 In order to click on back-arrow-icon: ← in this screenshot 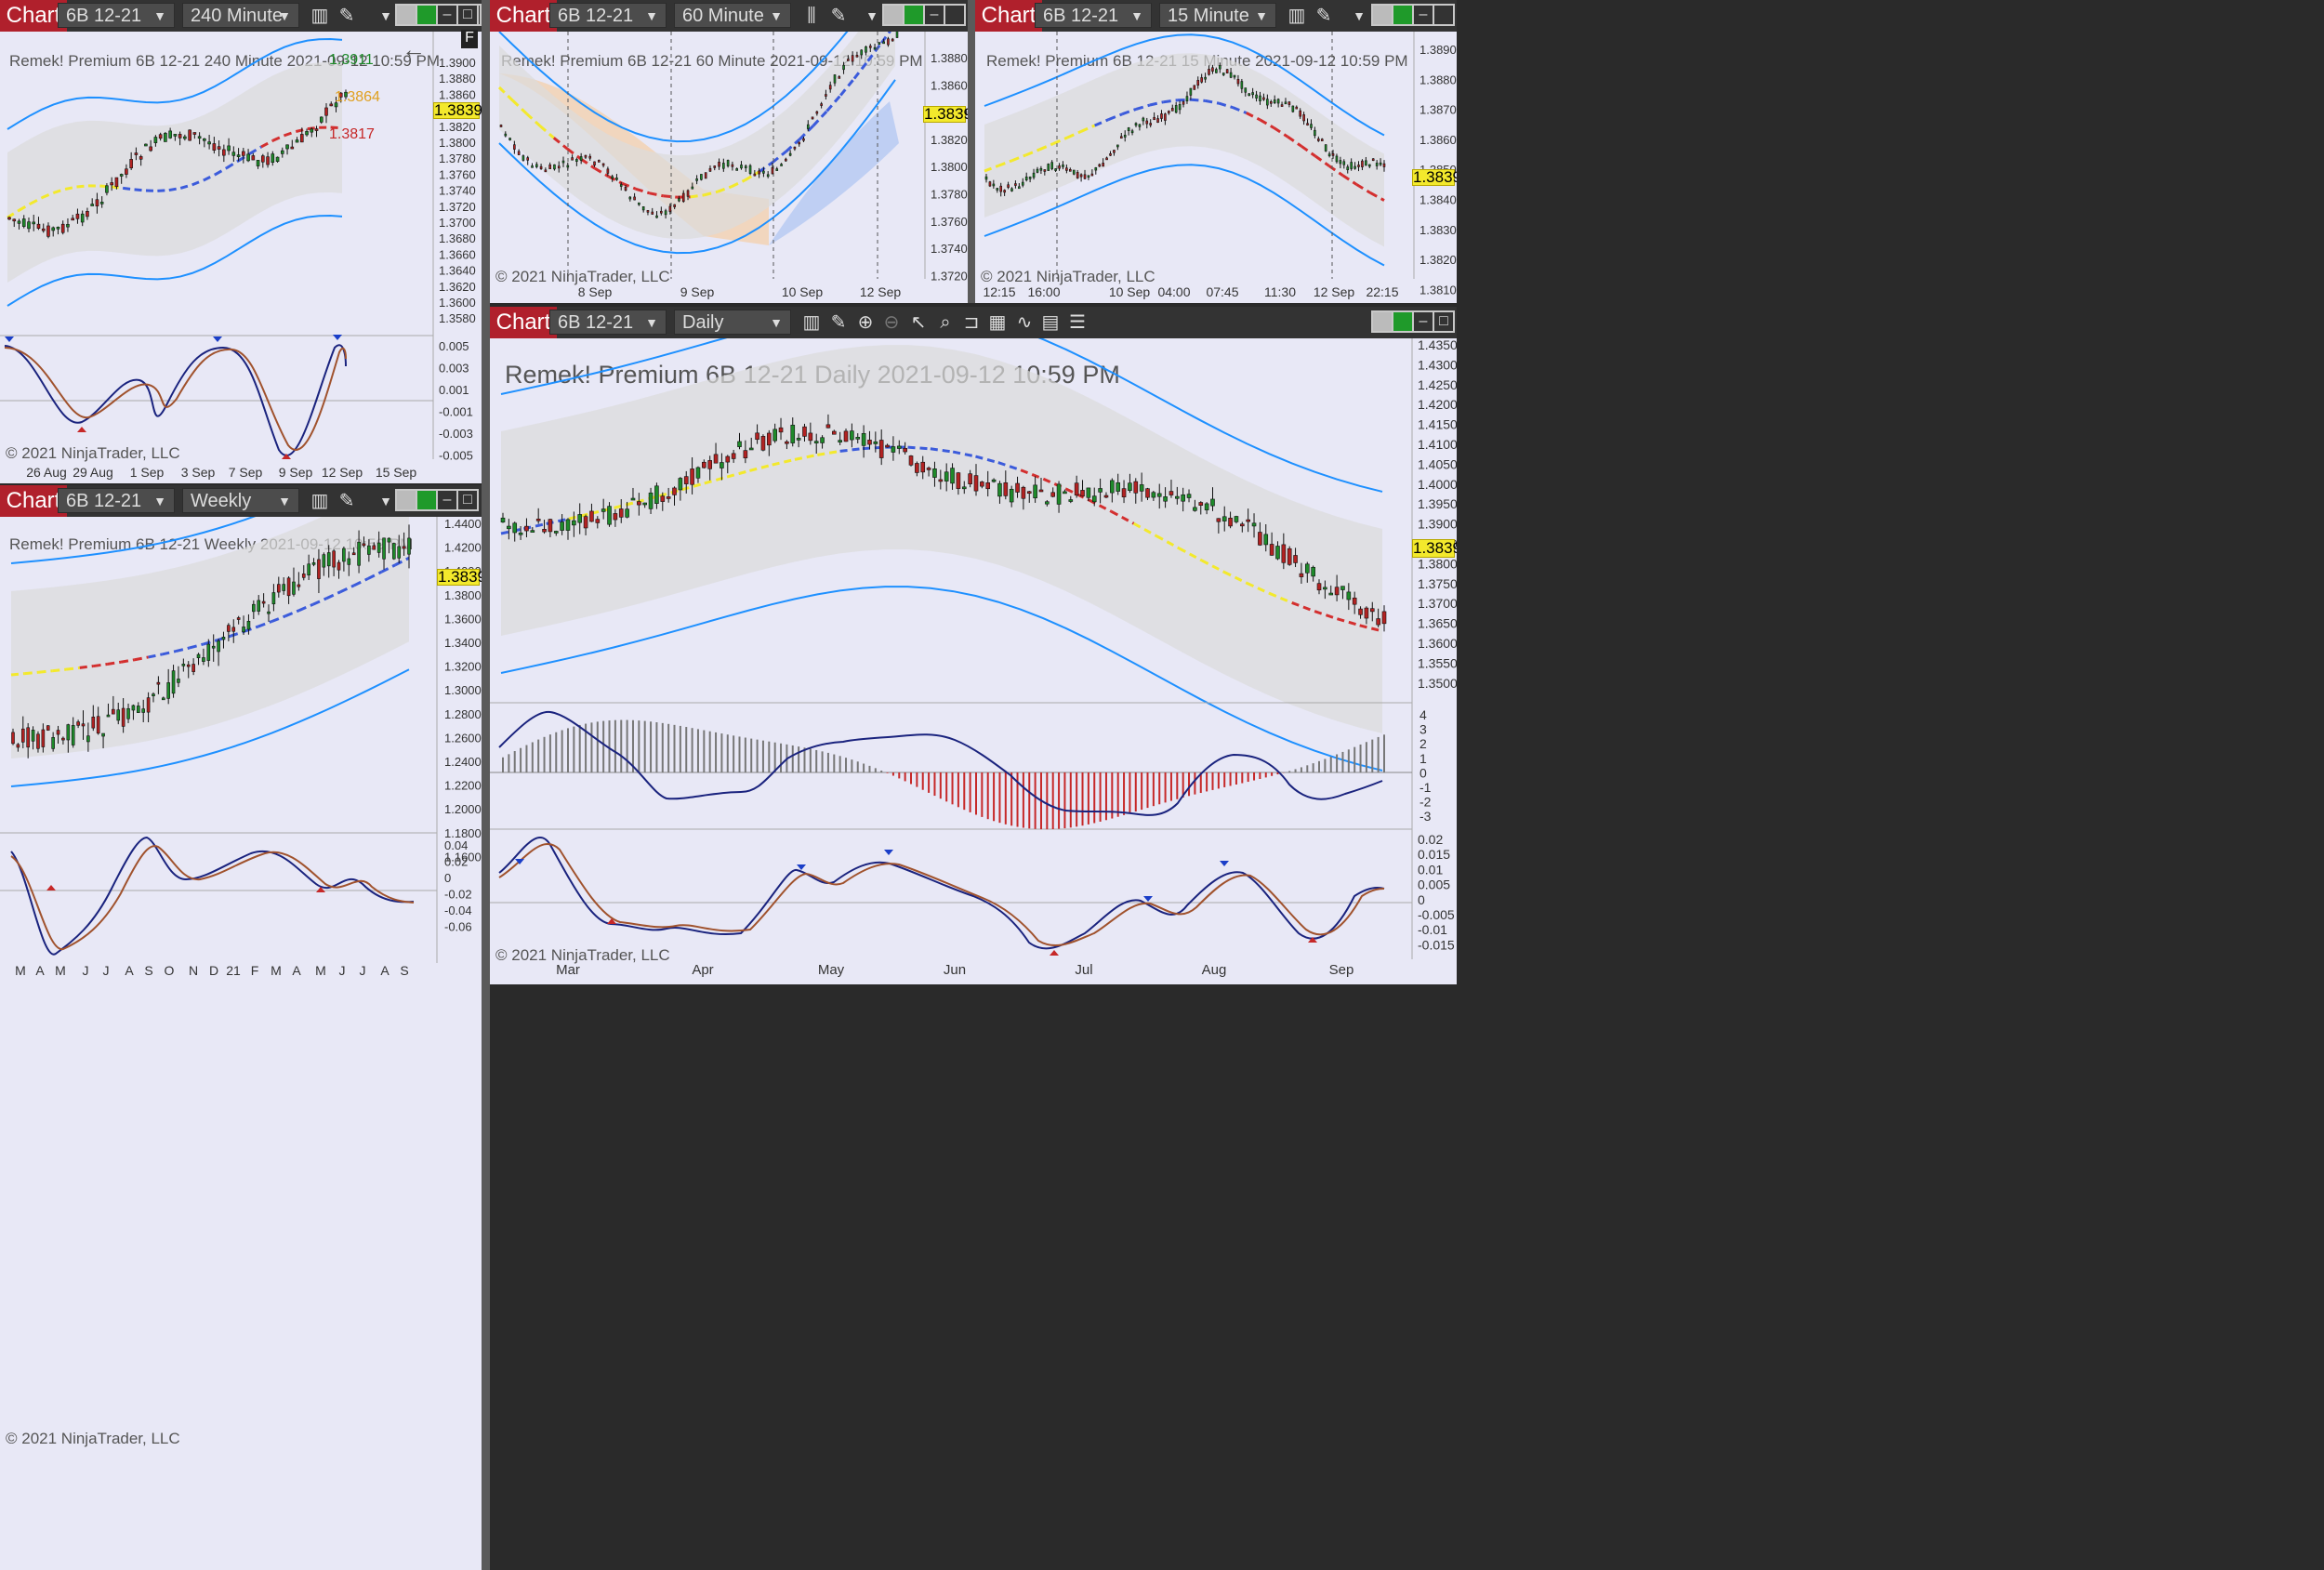, I will do `click(414, 49)`.